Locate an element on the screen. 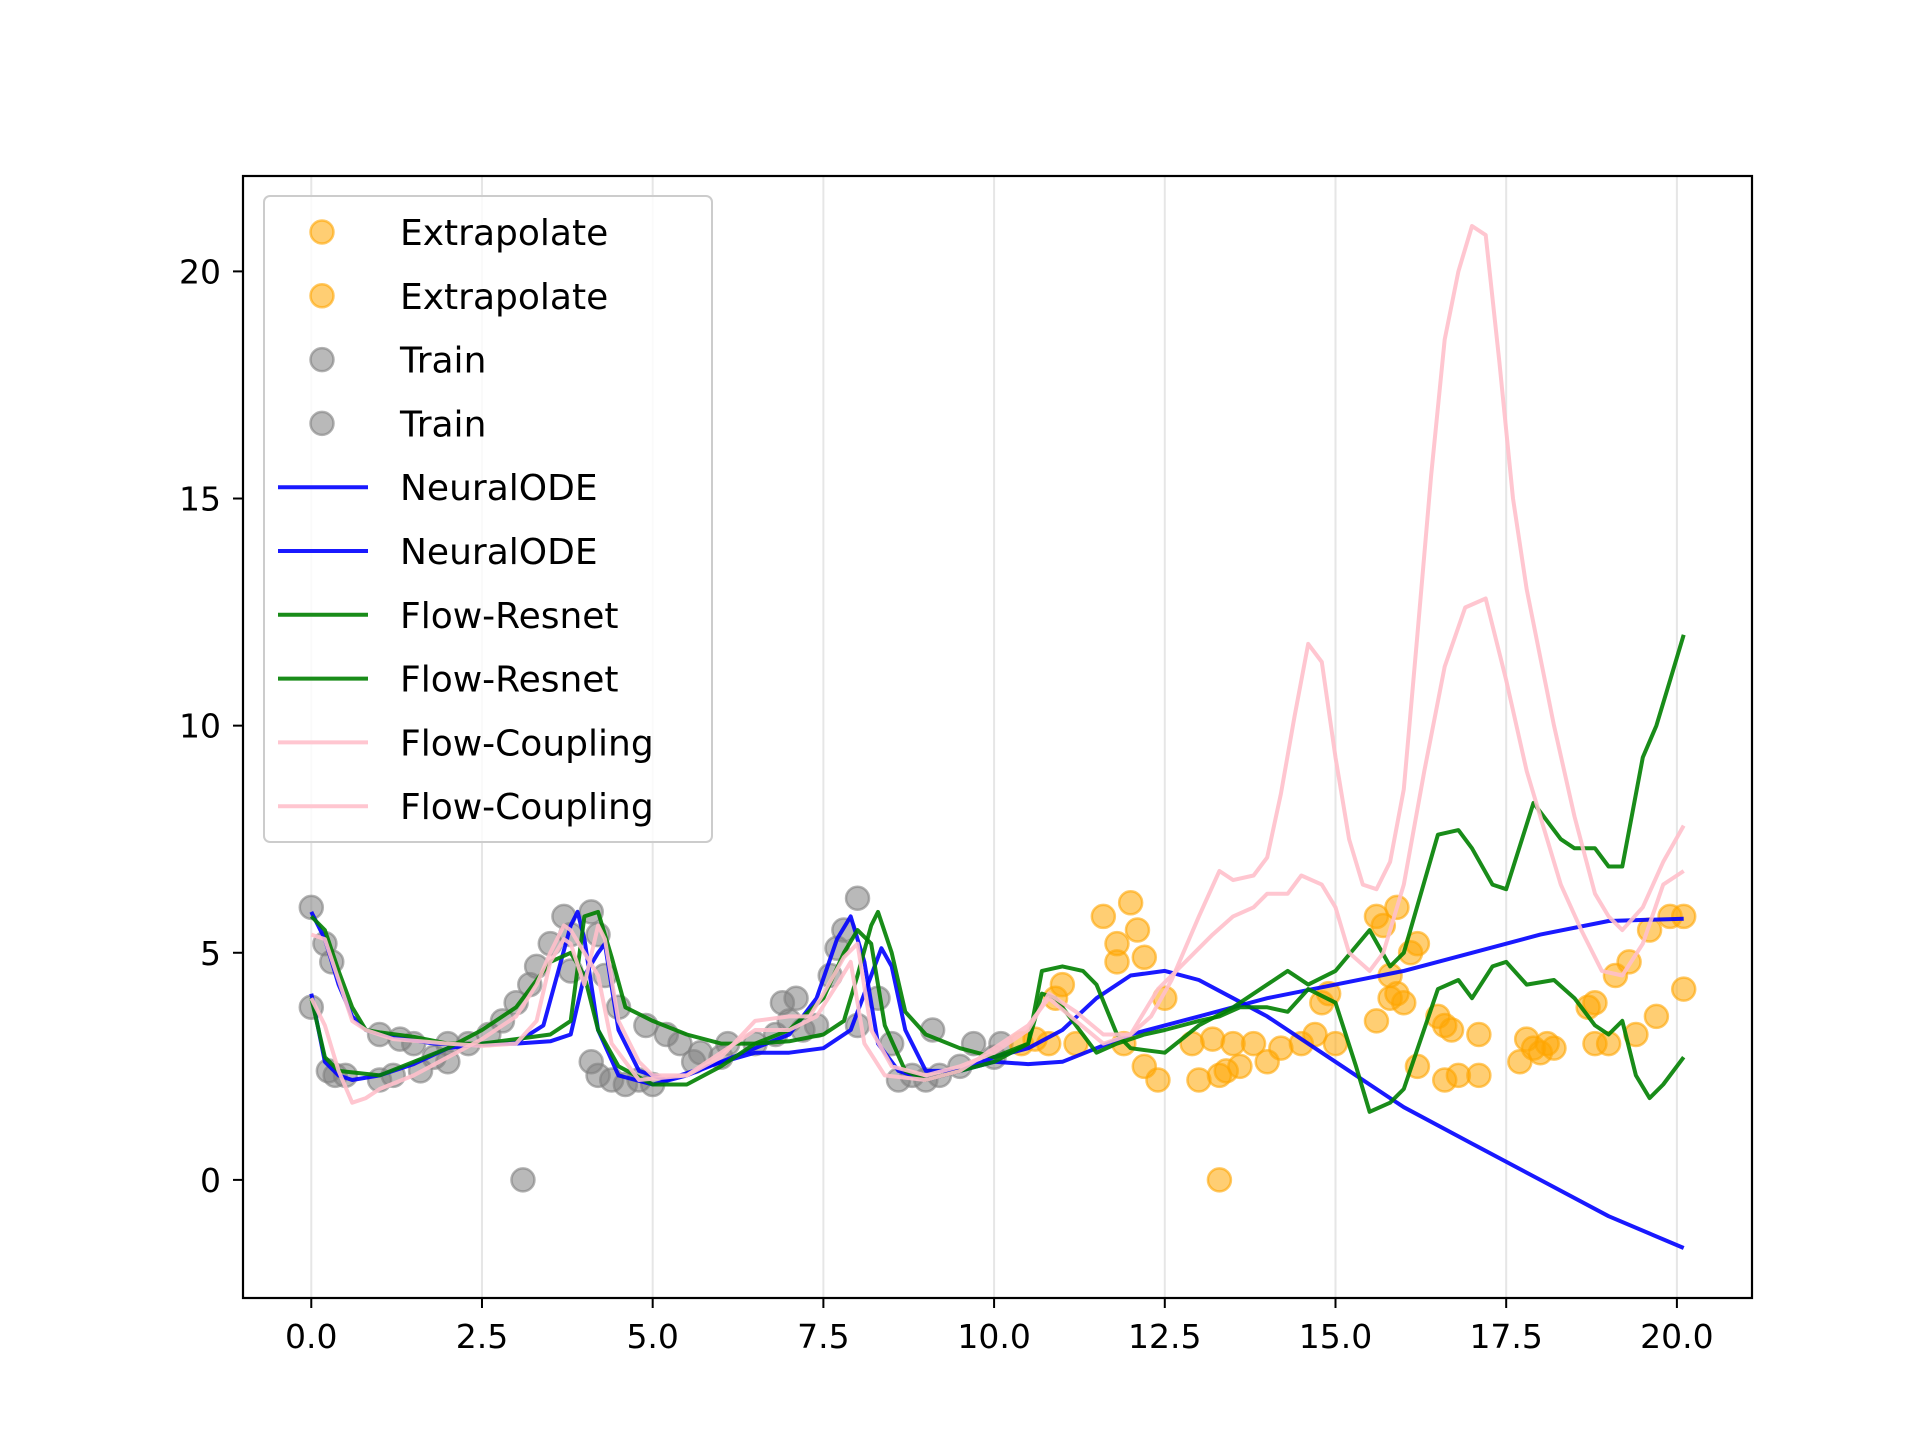 This screenshot has width=1920, height=1440. y-tick-label: 10 is located at coordinates (200, 726).